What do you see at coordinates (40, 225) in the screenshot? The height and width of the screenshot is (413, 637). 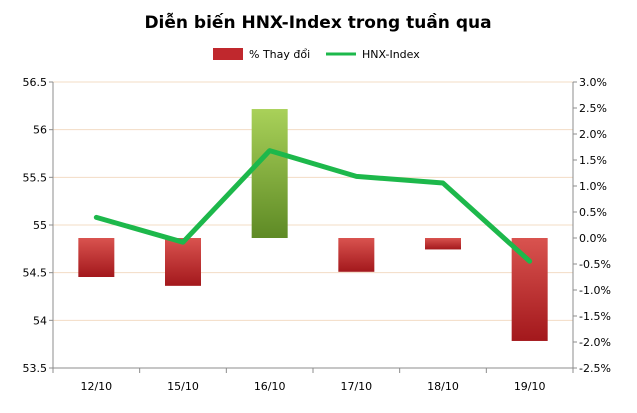 I see `left-tick-label: 55` at bounding box center [40, 225].